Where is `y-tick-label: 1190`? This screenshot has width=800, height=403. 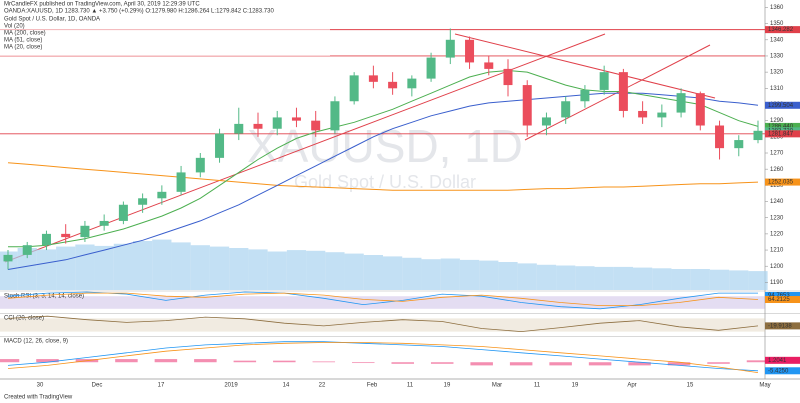
y-tick-label: 1190 is located at coordinates (777, 283).